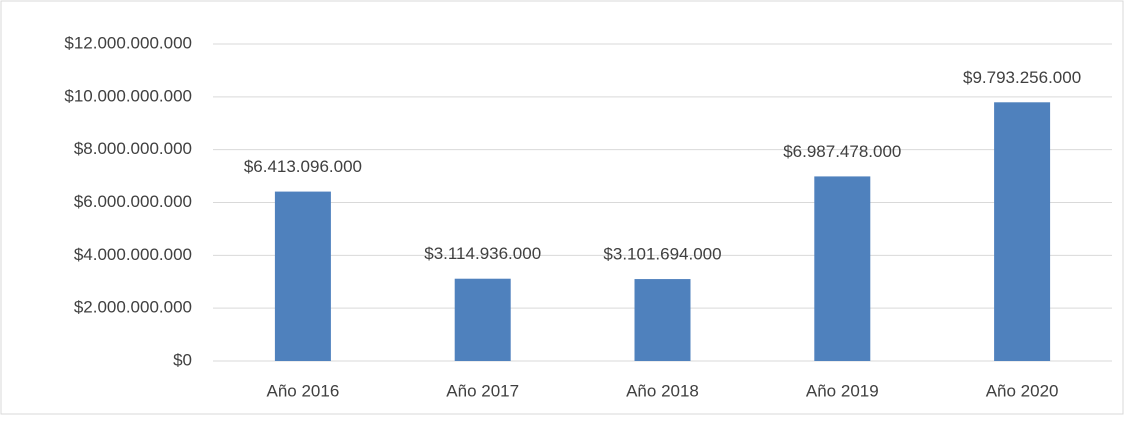  What do you see at coordinates (303, 166) in the screenshot?
I see `value-label: $6.413.096.000` at bounding box center [303, 166].